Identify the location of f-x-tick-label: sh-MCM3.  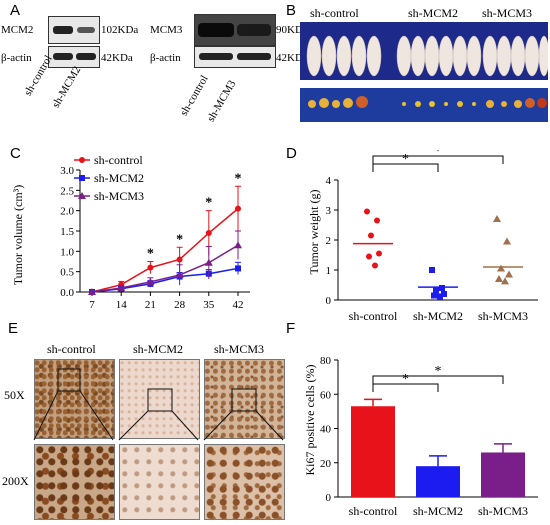
(503, 511).